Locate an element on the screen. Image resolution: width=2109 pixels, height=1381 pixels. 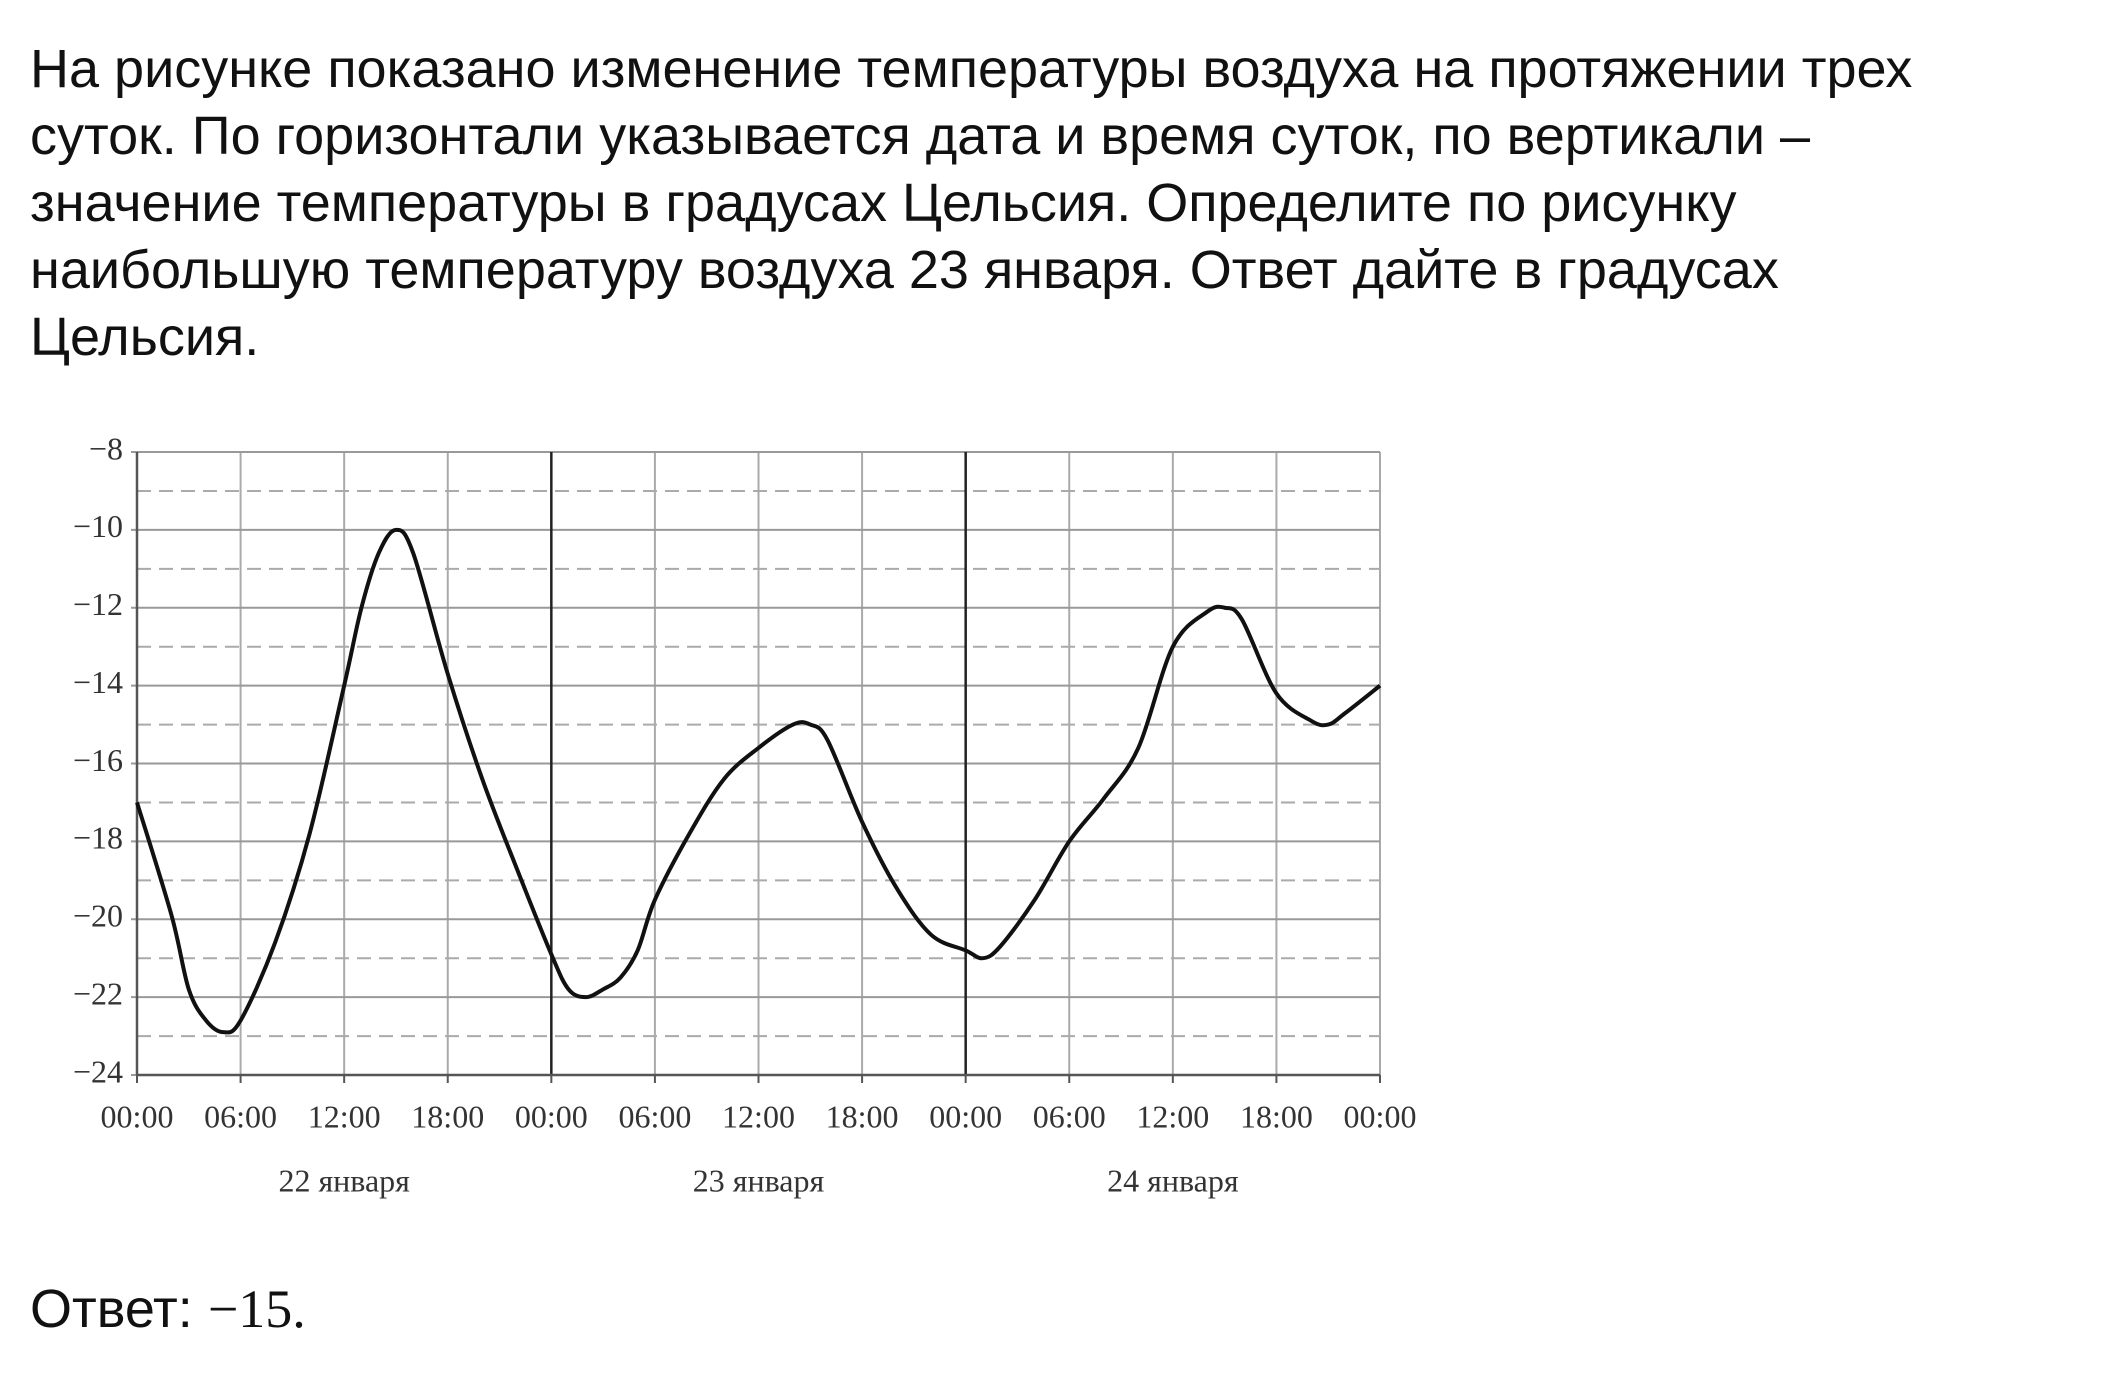
day-label: 23 января is located at coordinates (759, 1180).